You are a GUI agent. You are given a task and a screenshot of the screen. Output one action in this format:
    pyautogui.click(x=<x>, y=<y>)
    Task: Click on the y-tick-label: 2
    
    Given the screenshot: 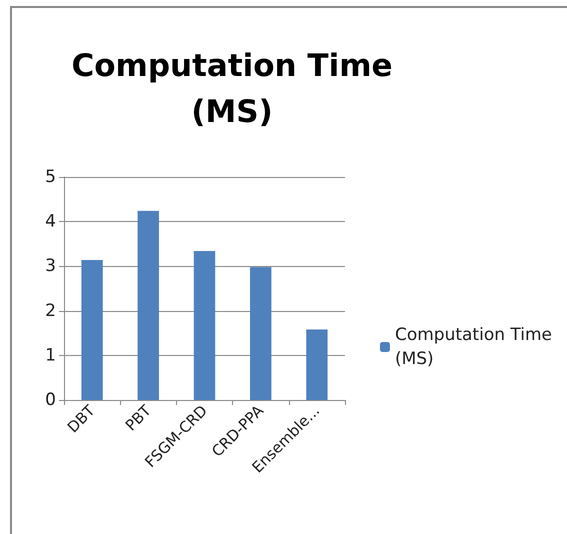 What is the action you would take?
    pyautogui.click(x=50, y=310)
    